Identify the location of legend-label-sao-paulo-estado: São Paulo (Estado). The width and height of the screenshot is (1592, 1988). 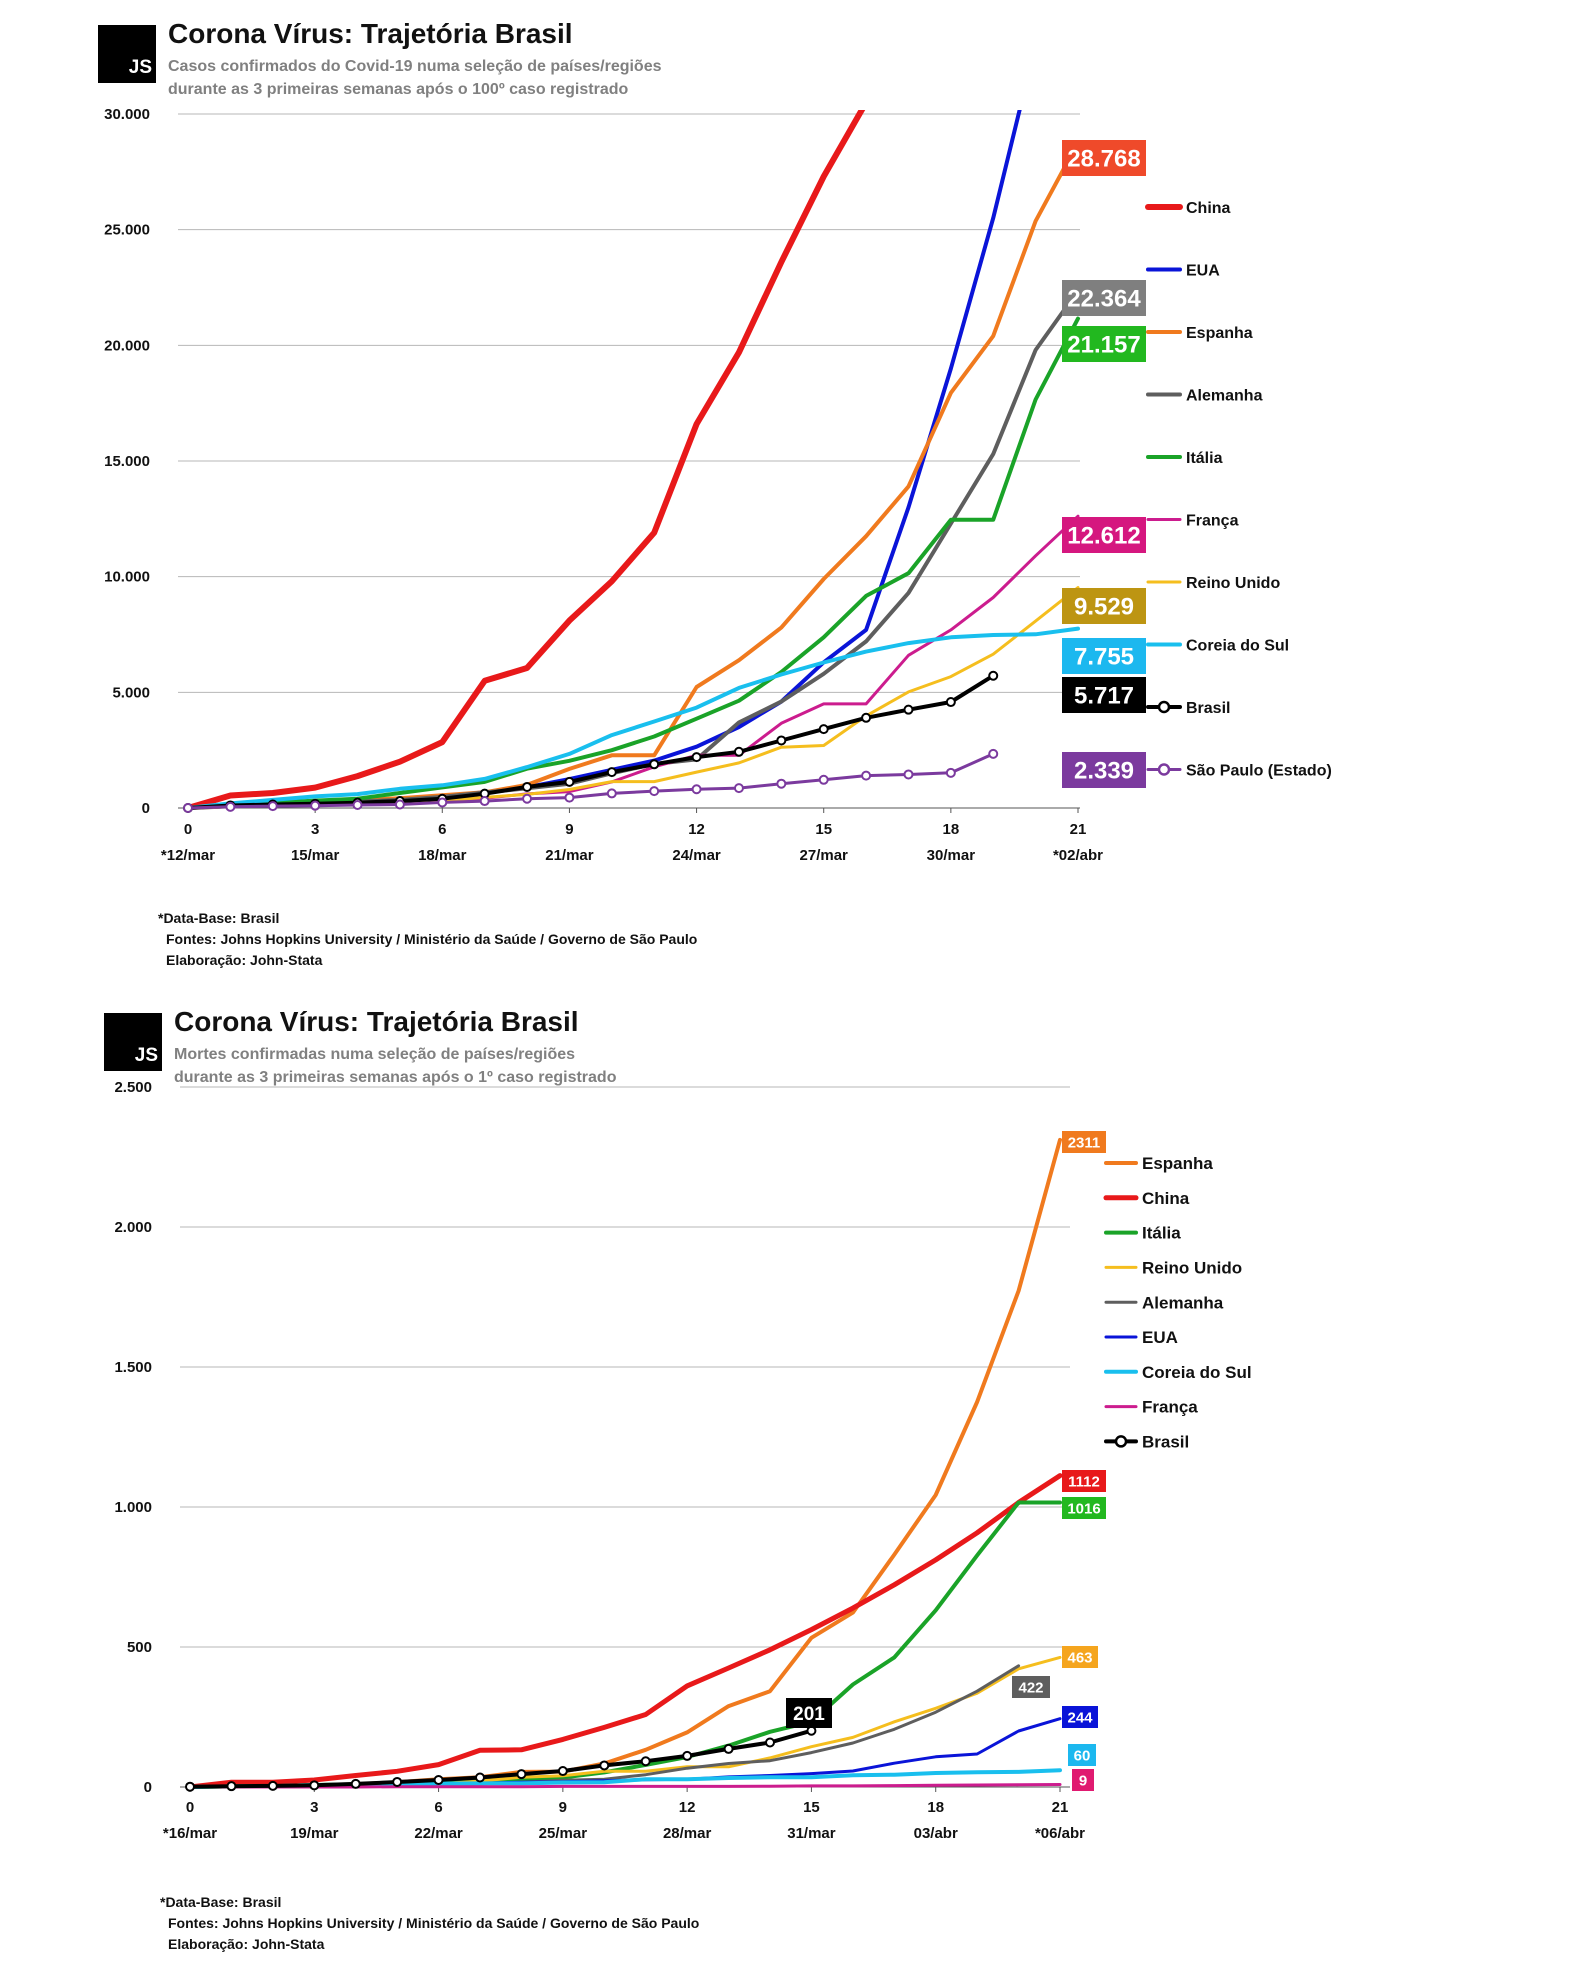
(1259, 770).